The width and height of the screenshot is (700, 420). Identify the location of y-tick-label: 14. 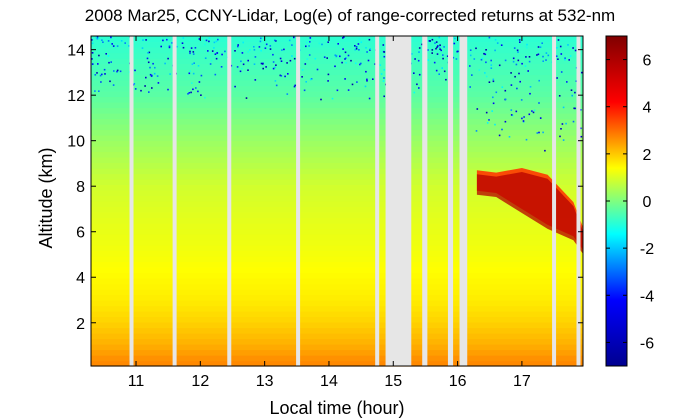
(76, 51).